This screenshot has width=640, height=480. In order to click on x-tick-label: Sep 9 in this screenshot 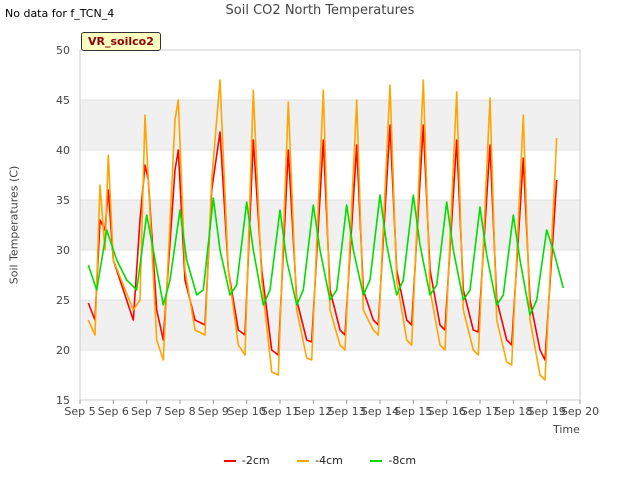, I will do `click(213, 411)`.